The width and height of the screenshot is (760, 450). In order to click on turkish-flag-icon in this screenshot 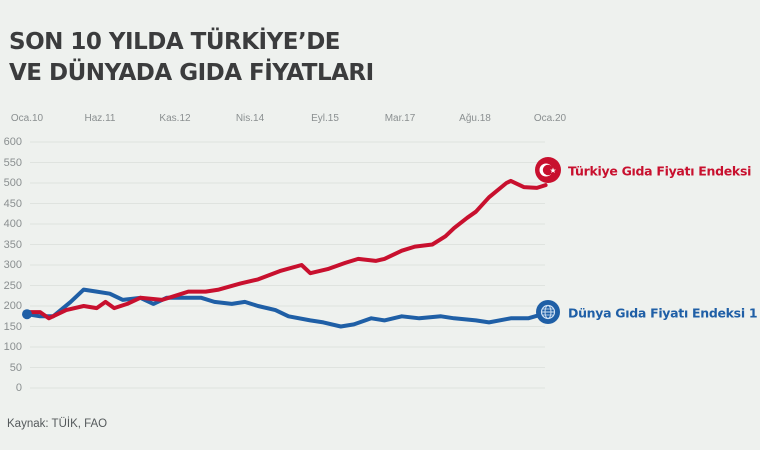, I will do `click(548, 170)`.